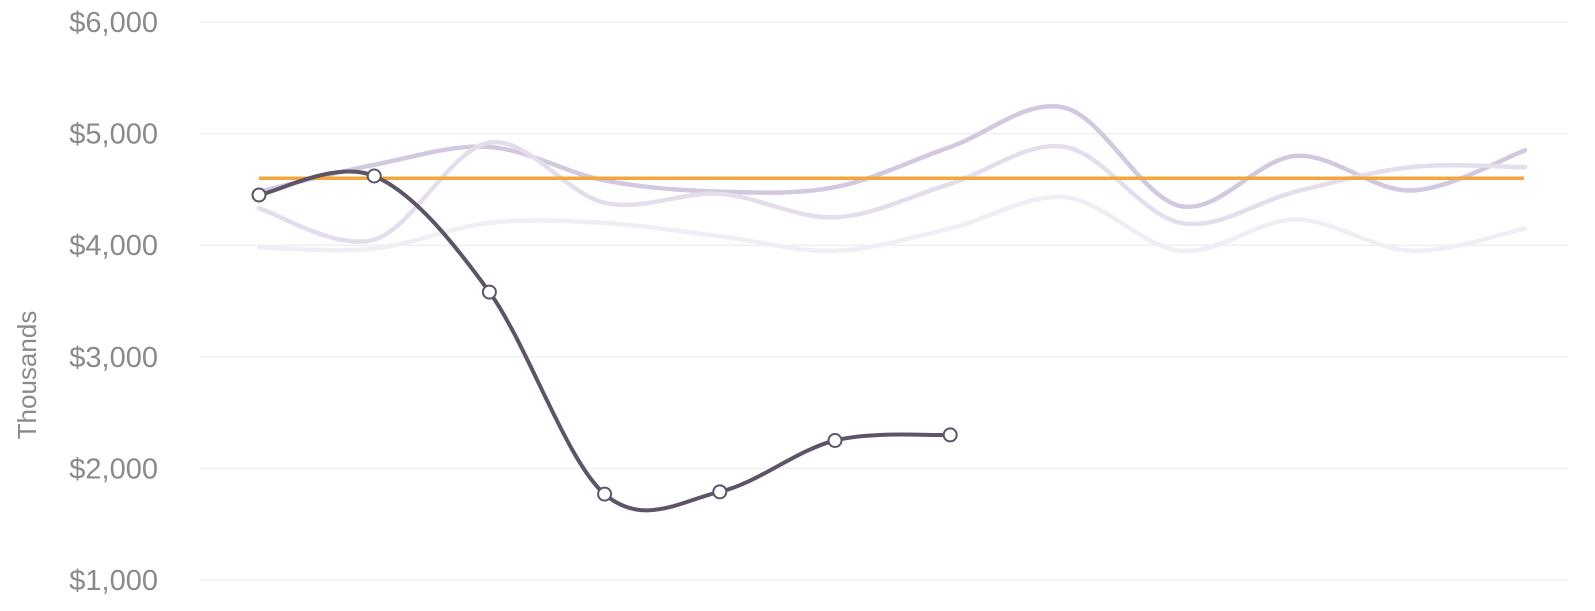 This screenshot has height=611, width=1595. What do you see at coordinates (113, 246) in the screenshot?
I see `y-tick-label: $4,000` at bounding box center [113, 246].